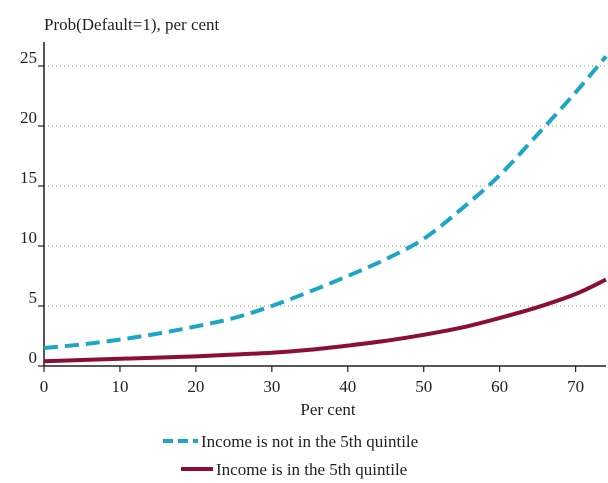 This screenshot has width=608, height=483. Describe the element at coordinates (33, 357) in the screenshot. I see `y-tick-label: 0` at that location.